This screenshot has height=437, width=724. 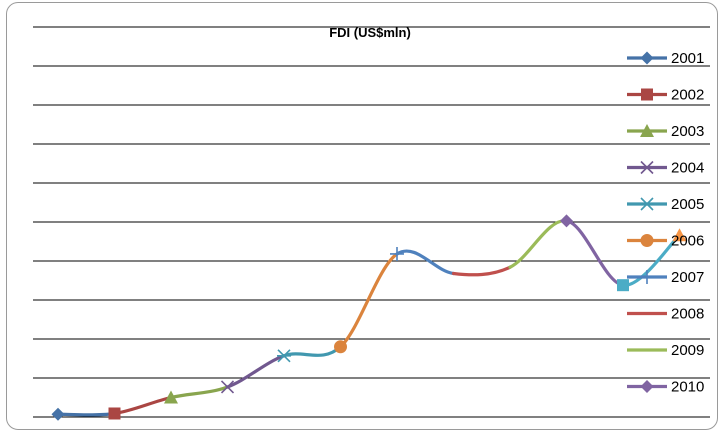 What do you see at coordinates (665, 314) in the screenshot?
I see `legend-item-2008: 2008` at bounding box center [665, 314].